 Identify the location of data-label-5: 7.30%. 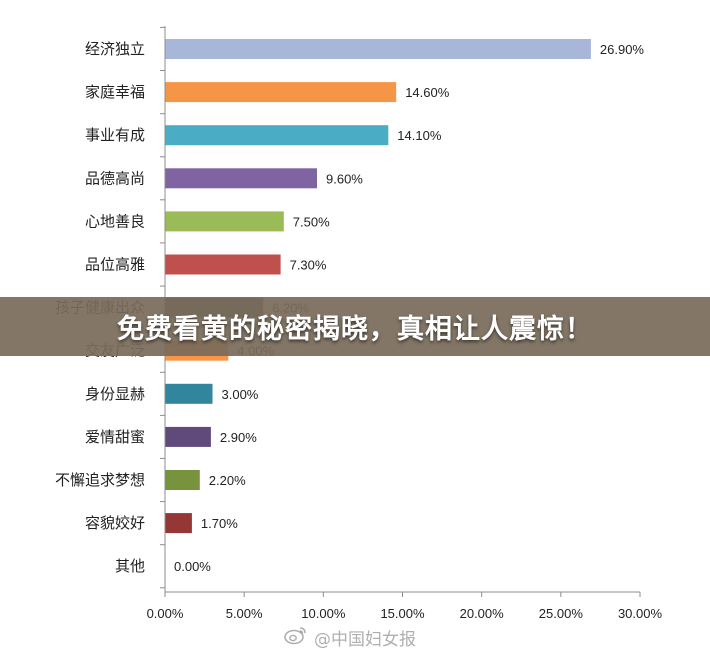
(308, 265).